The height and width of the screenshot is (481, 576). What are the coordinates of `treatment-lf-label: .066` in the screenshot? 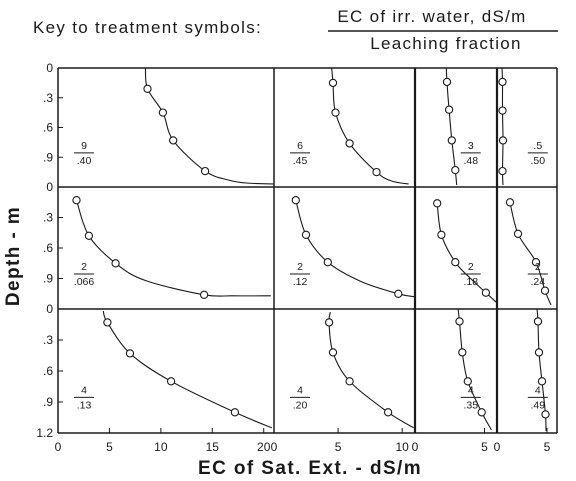 It's located at (84, 282).